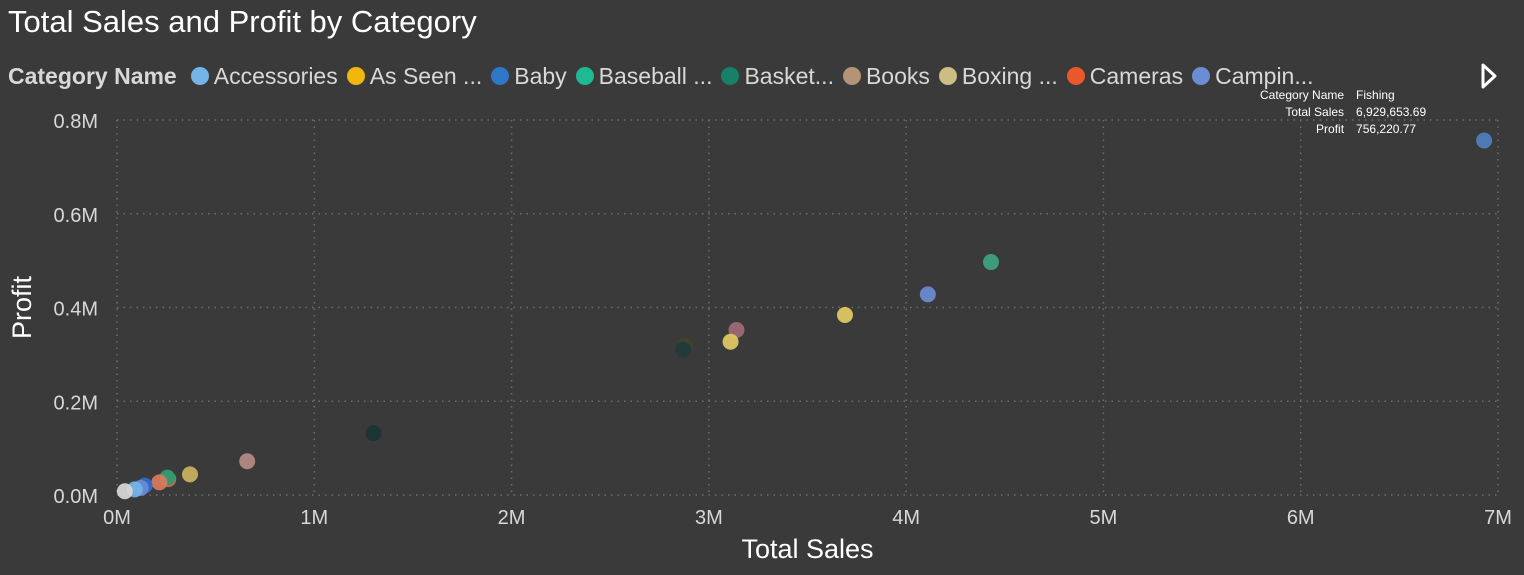  Describe the element at coordinates (709, 518) in the screenshot. I see `x-tick-label: 3M` at that location.